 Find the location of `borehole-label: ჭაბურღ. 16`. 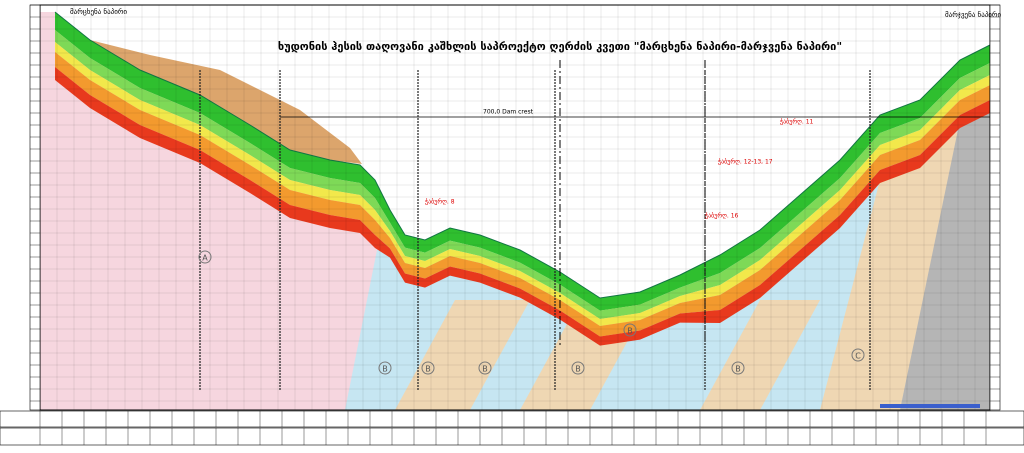

borehole-label: ჭაბურღ. 16 is located at coordinates (722, 216).